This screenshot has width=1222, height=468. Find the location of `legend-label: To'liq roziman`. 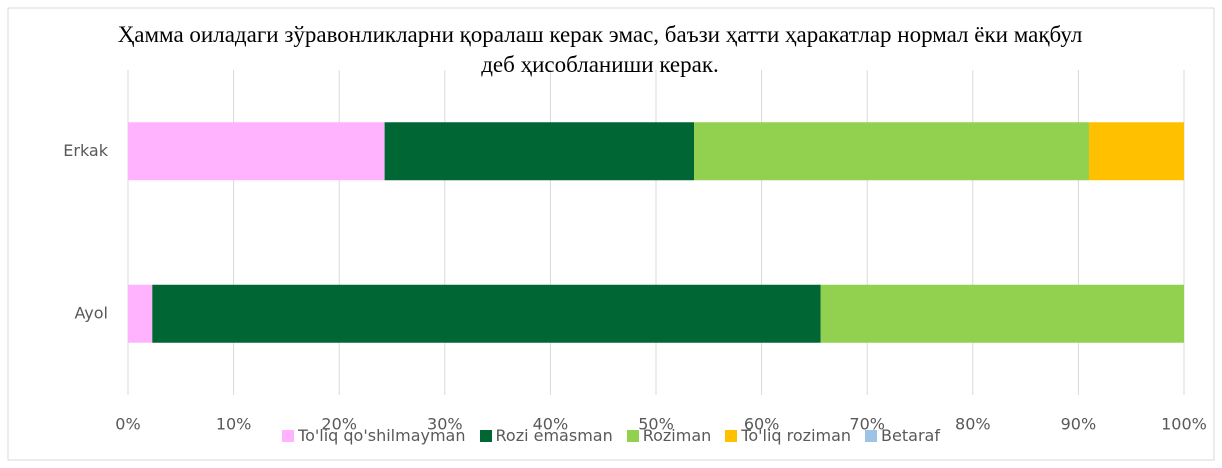

legend-label: To'liq roziman is located at coordinates (796, 435).